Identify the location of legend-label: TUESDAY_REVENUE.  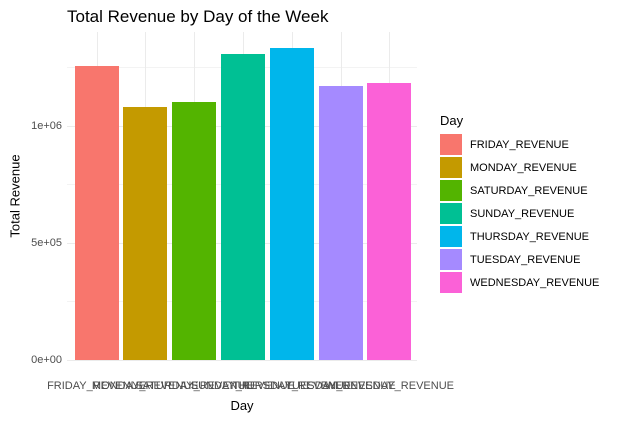
(525, 259).